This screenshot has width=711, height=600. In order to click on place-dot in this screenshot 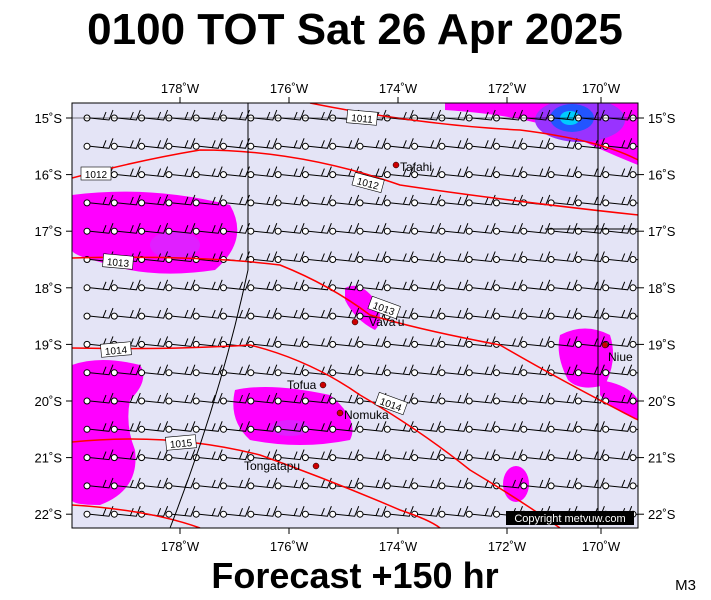, I will do `click(396, 165)`.